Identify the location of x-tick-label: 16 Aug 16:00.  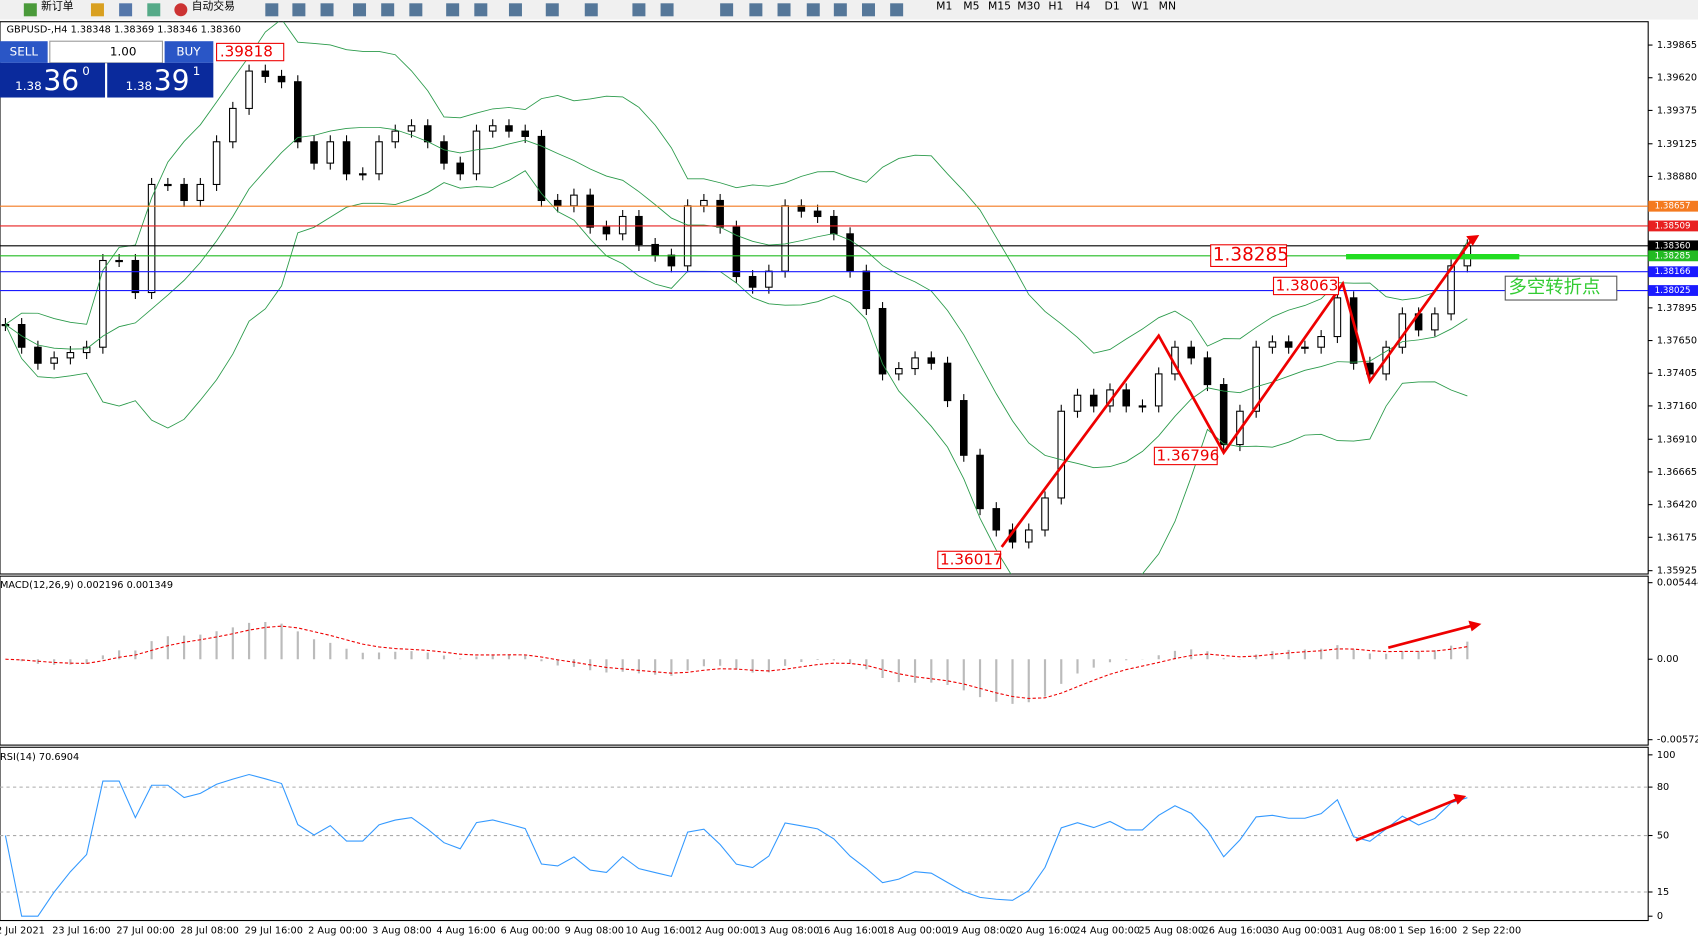
(851, 930).